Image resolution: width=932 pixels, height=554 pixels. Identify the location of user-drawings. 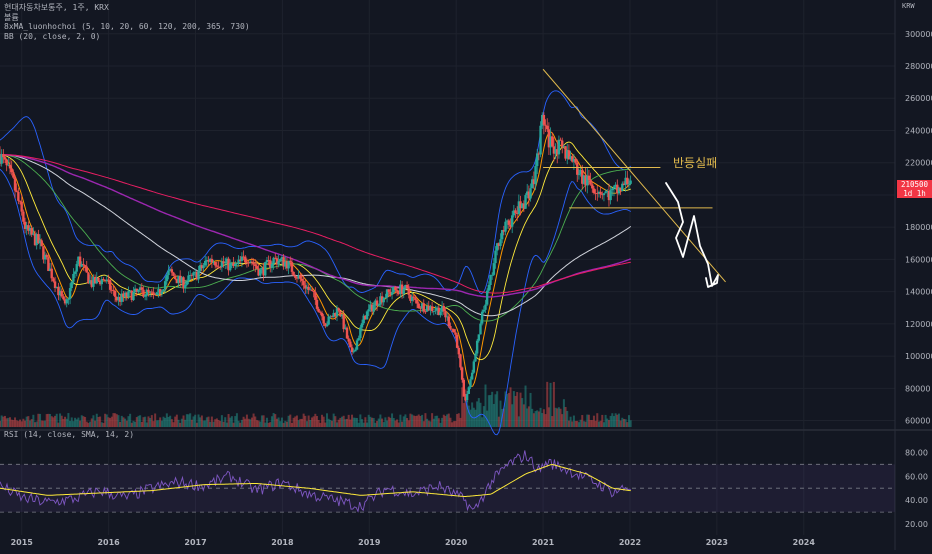
(634, 178).